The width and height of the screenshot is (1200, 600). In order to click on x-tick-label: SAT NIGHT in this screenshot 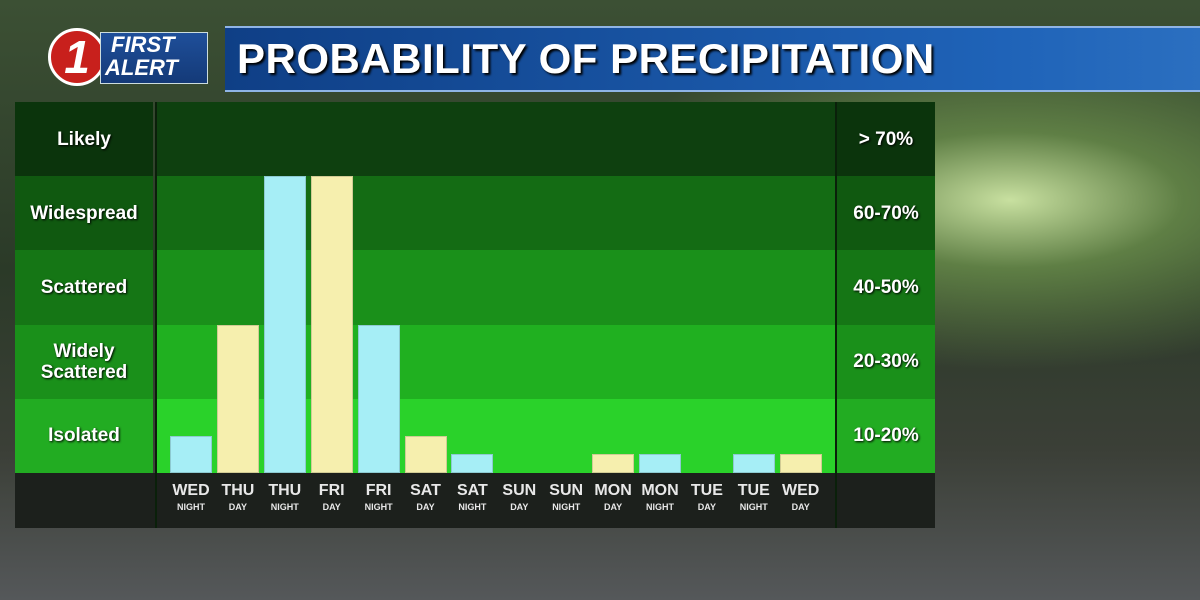, I will do `click(472, 497)`.